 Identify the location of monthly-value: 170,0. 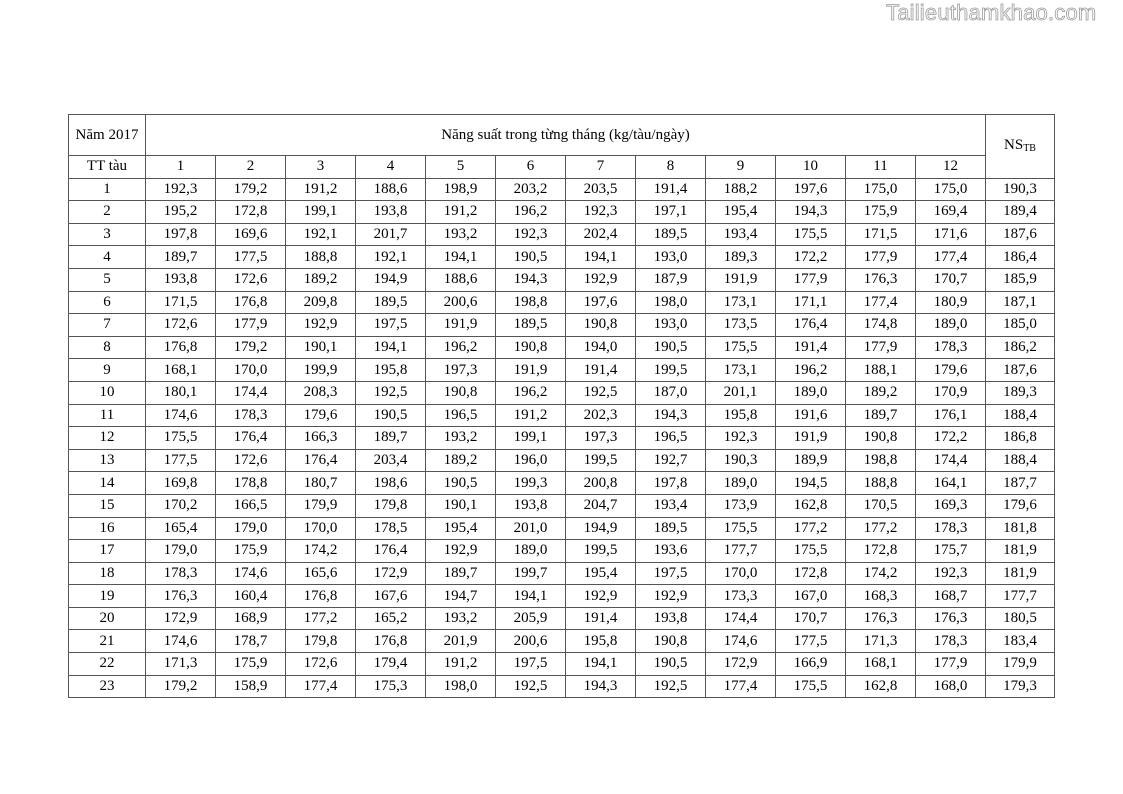
(320, 528).